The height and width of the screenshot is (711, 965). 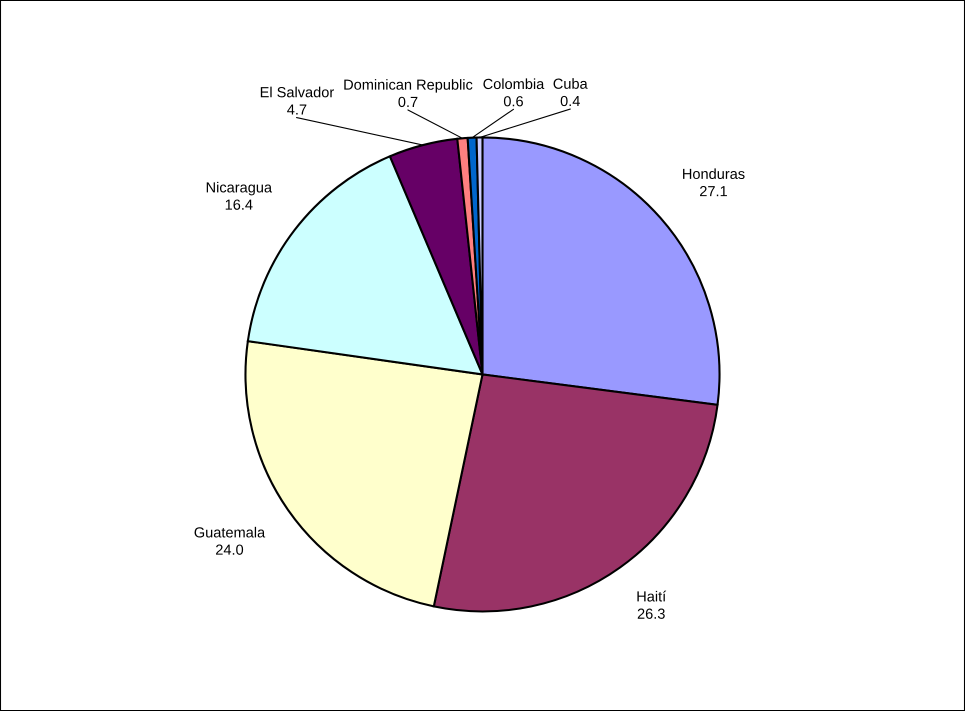 What do you see at coordinates (408, 102) in the screenshot?
I see `data-label: 0.7` at bounding box center [408, 102].